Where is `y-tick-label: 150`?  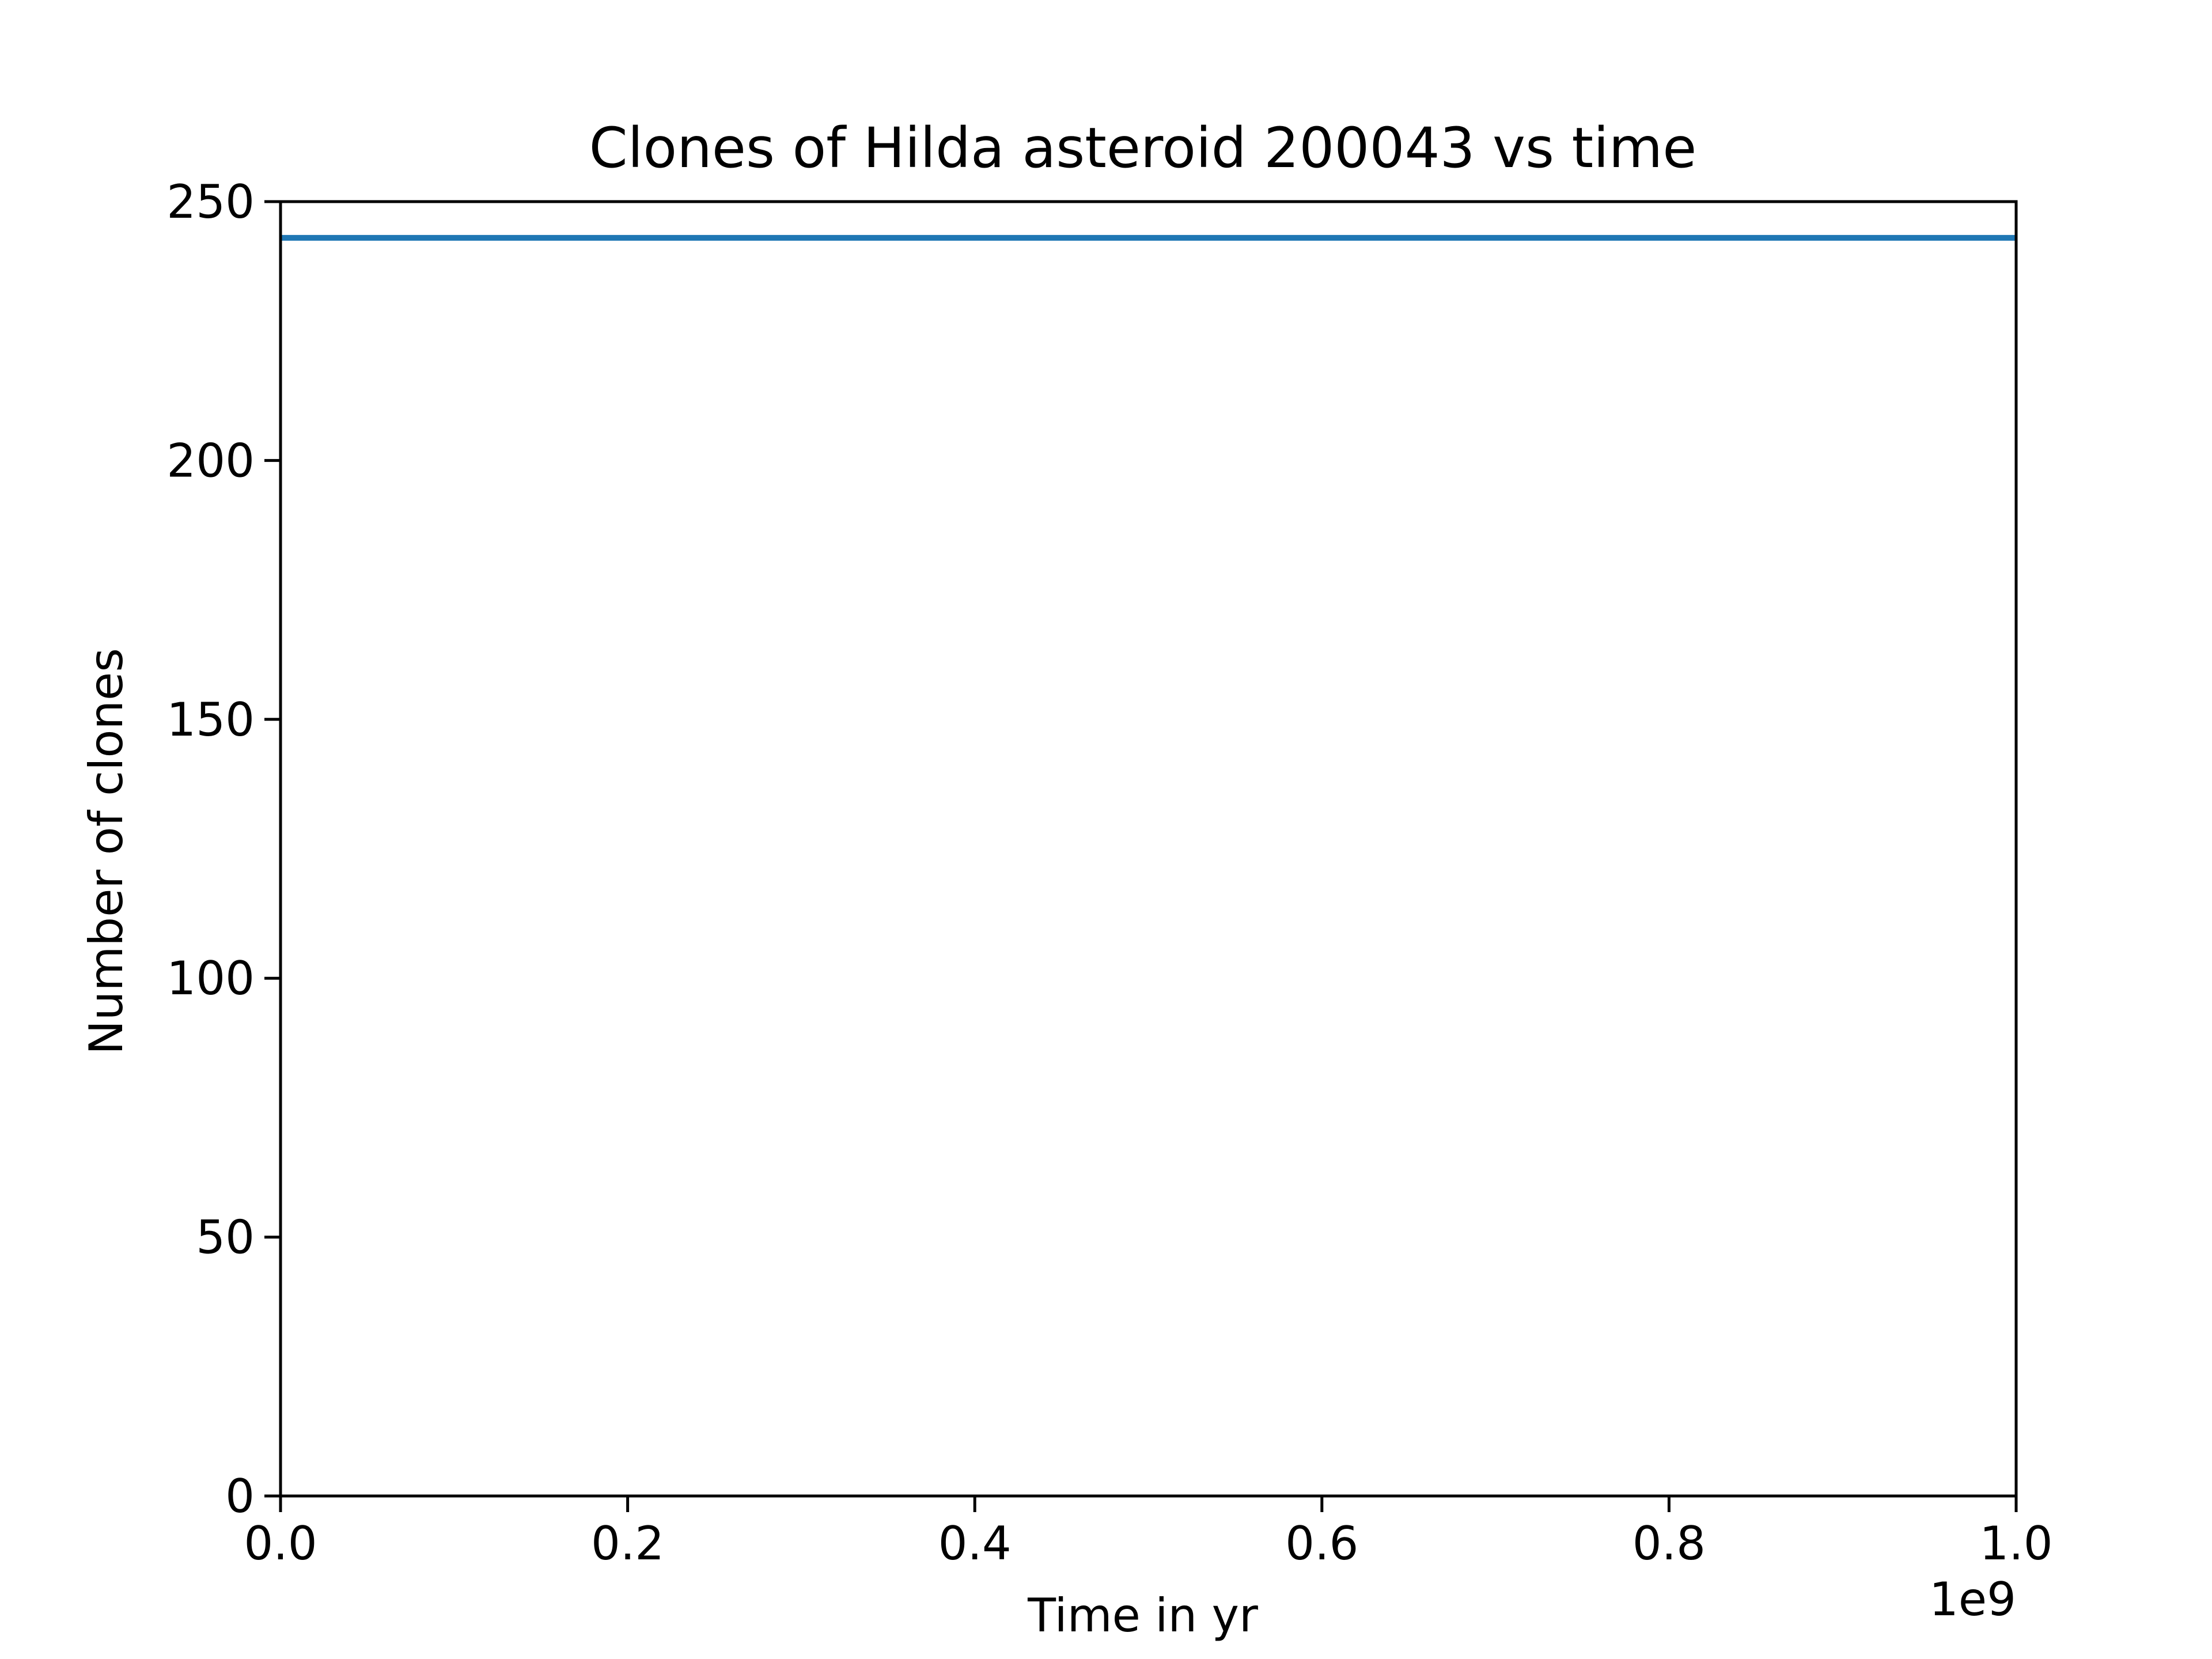 y-tick-label: 150 is located at coordinates (210, 720).